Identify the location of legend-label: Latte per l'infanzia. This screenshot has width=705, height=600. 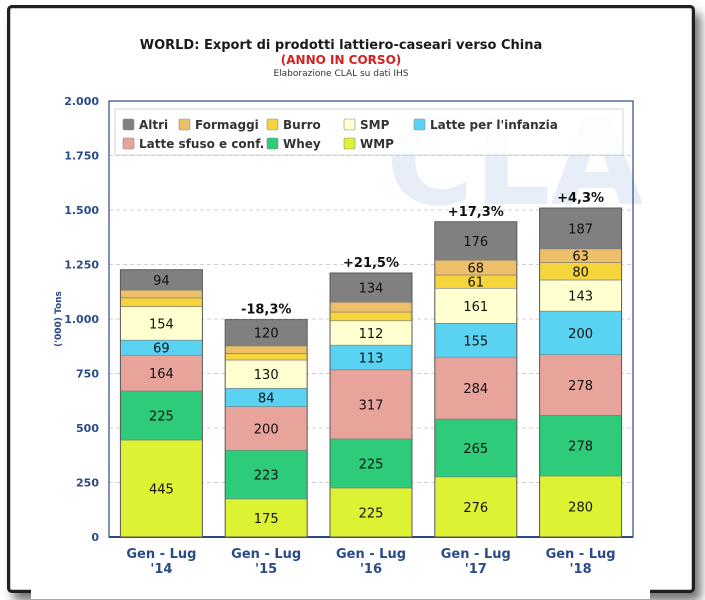
(494, 125).